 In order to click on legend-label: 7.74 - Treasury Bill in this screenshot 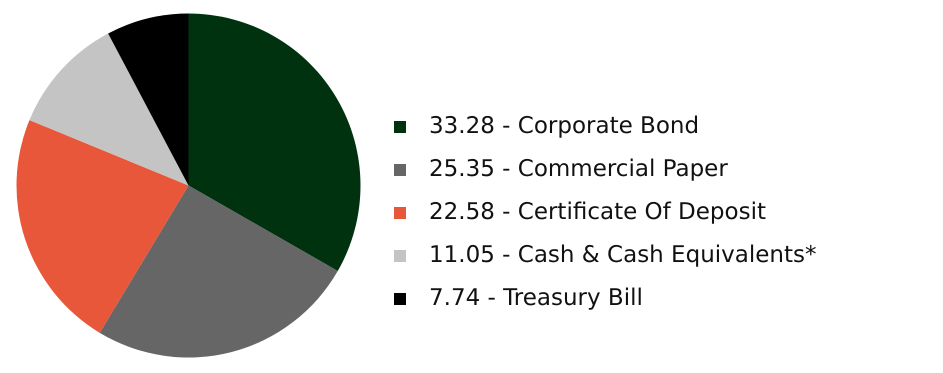, I will do `click(536, 298)`.